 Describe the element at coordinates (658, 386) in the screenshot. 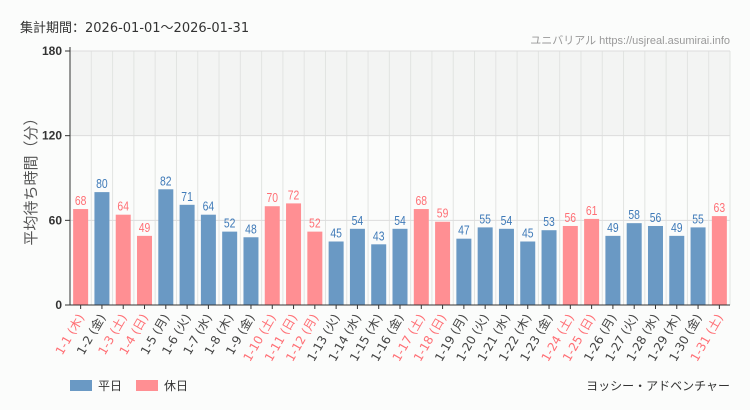

I see `attraction-name: ヨッシー・アドベンチャー` at that location.